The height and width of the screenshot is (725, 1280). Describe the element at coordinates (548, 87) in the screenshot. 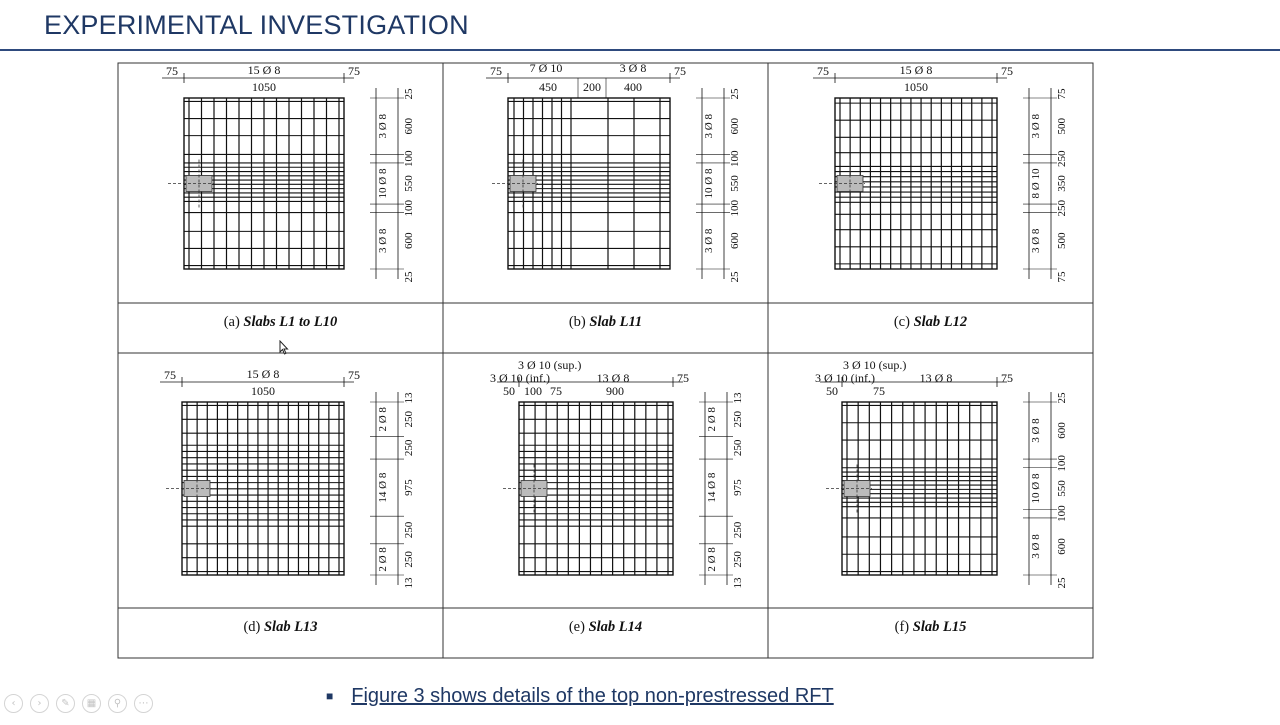

I see `dimension-label: 450` at that location.